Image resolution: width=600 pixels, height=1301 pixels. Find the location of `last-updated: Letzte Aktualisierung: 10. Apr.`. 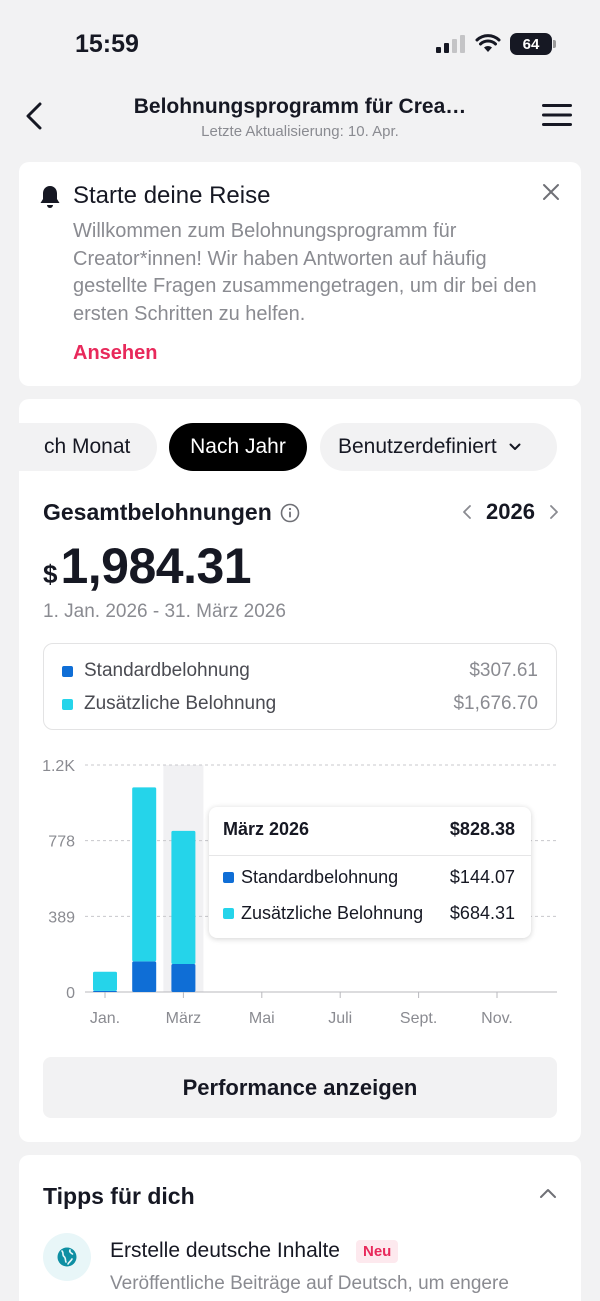

last-updated: Letzte Aktualisierung: 10. Apr. is located at coordinates (300, 131).